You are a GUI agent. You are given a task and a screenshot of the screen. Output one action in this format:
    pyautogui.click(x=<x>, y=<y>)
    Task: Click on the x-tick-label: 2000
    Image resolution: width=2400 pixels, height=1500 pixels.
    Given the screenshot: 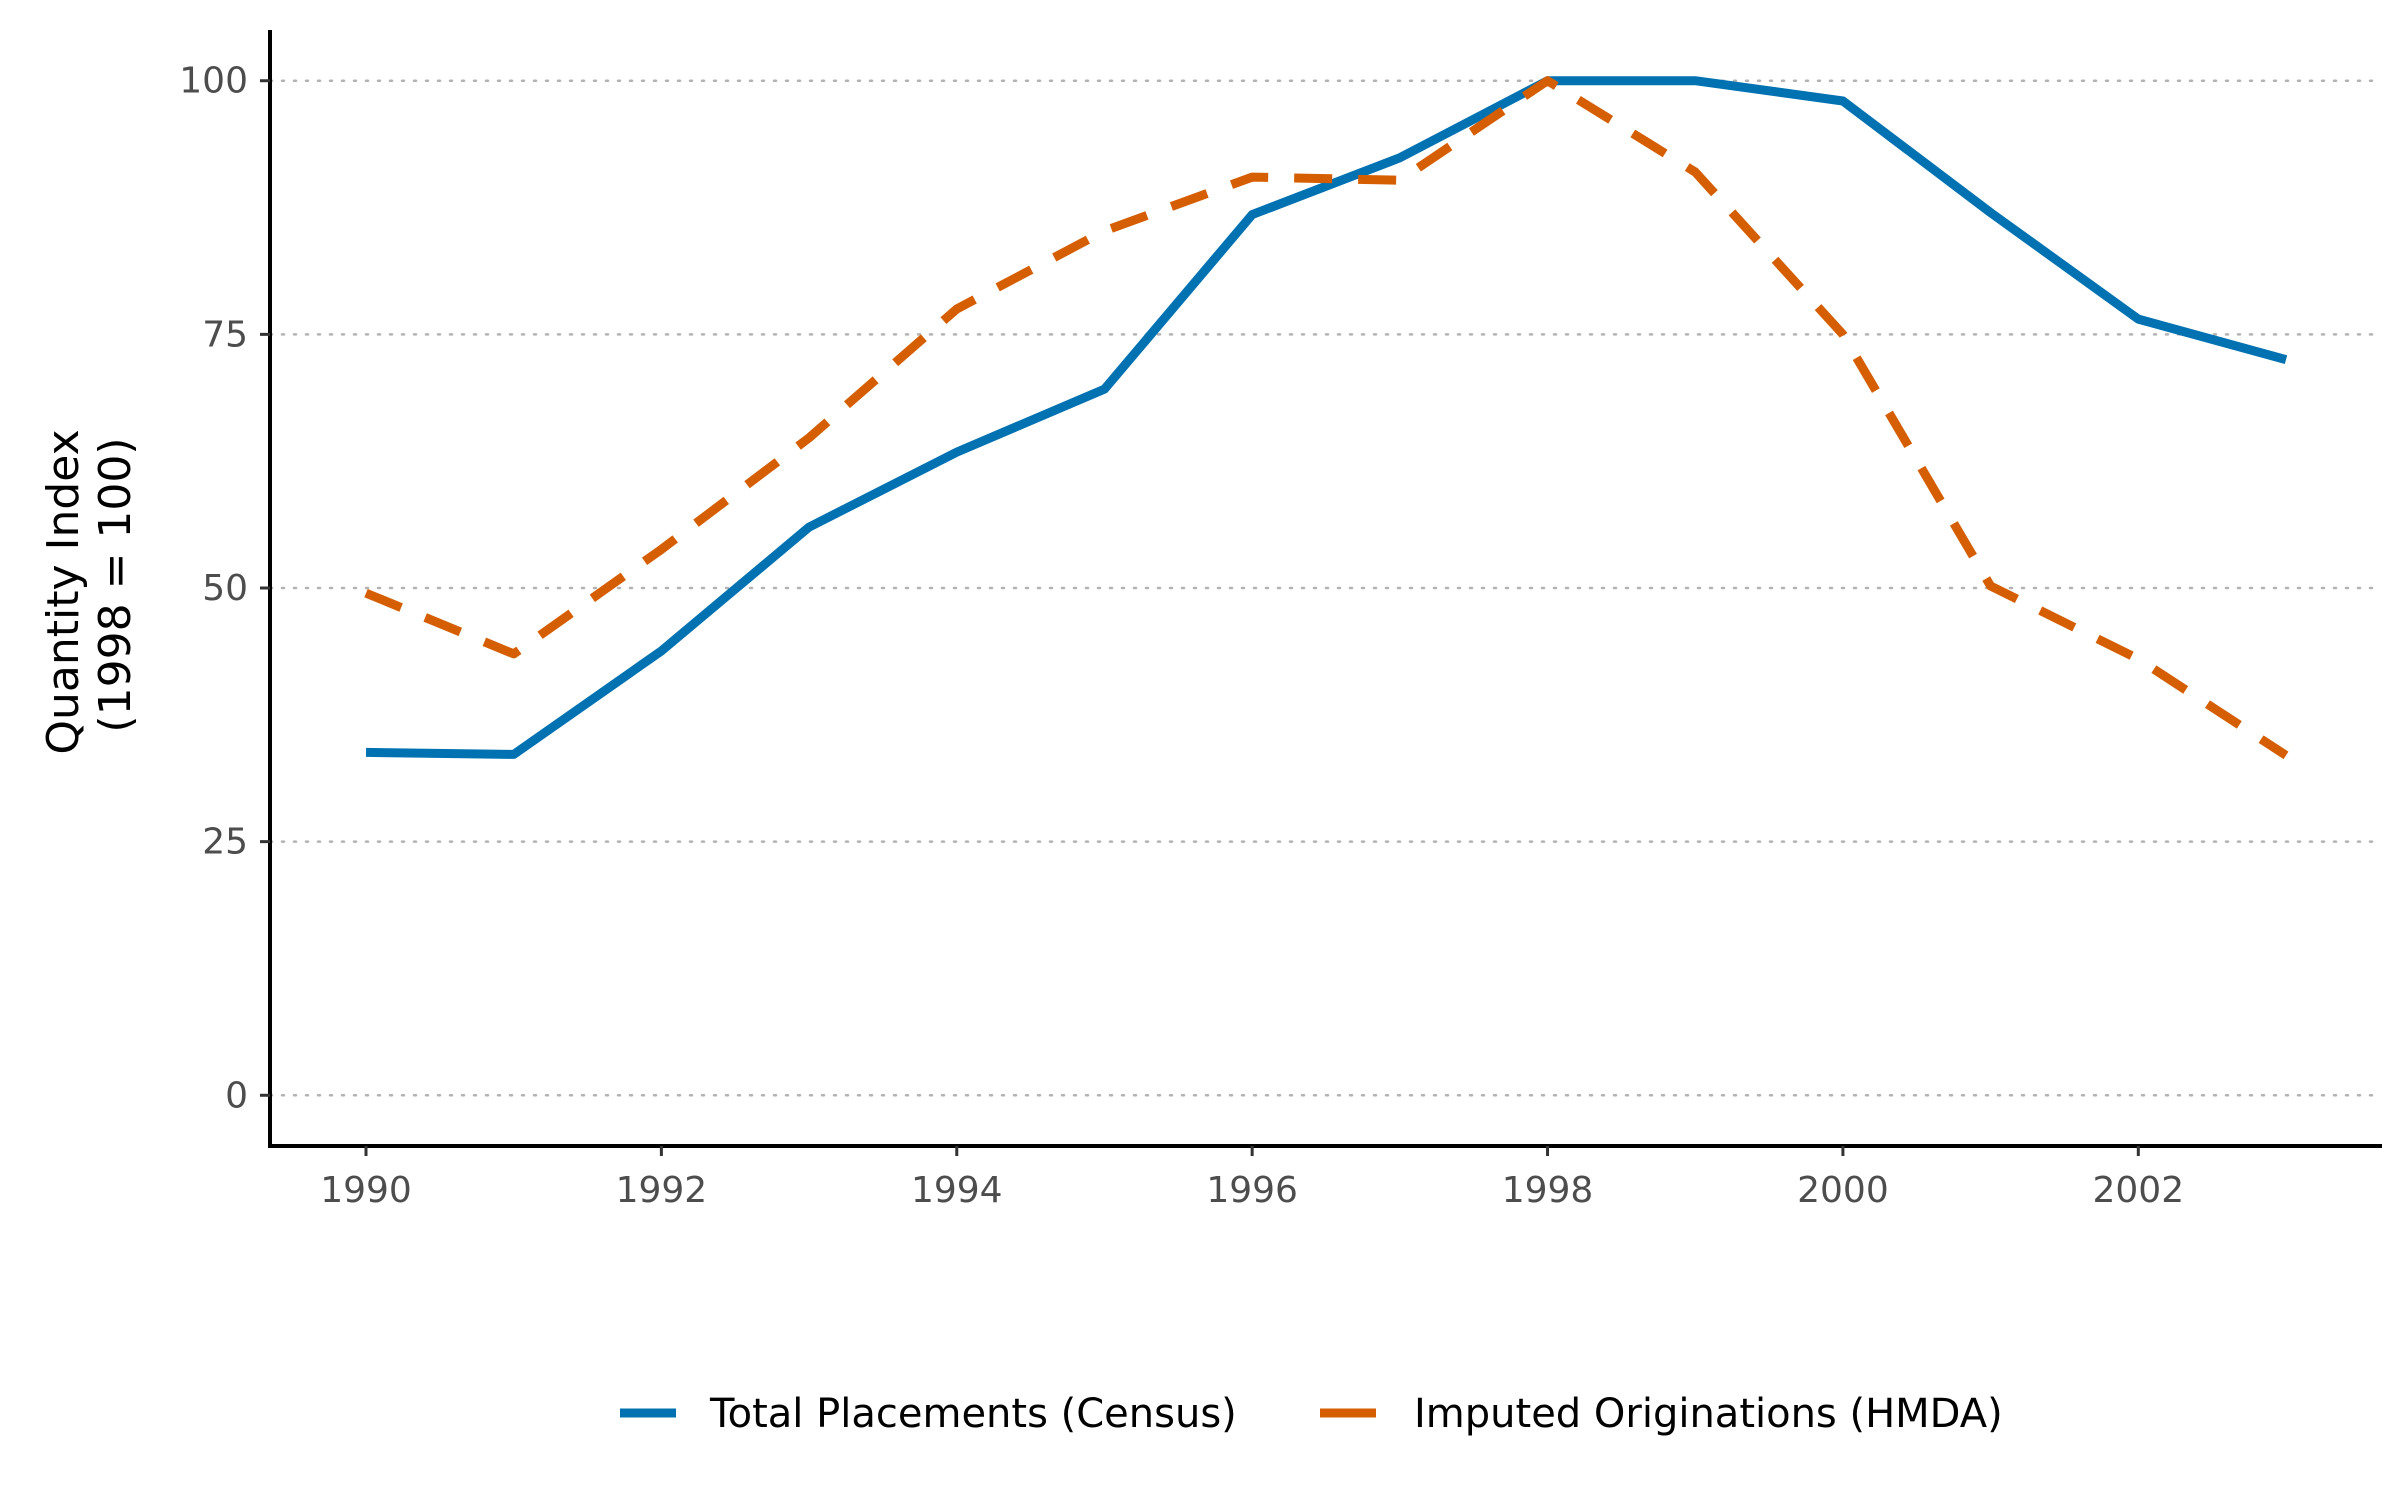 What is the action you would take?
    pyautogui.click(x=1843, y=1190)
    